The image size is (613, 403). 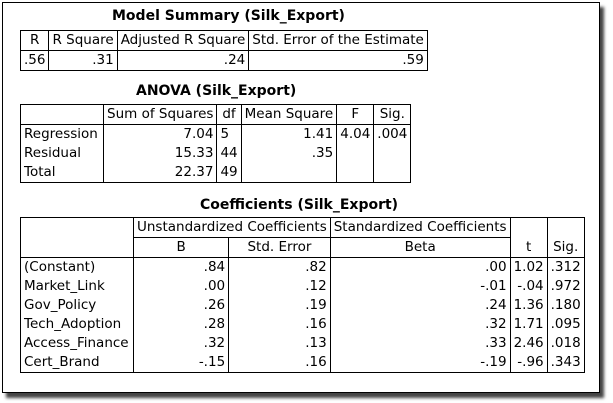 I want to click on coef-t: 1.02, so click(x=528, y=267).